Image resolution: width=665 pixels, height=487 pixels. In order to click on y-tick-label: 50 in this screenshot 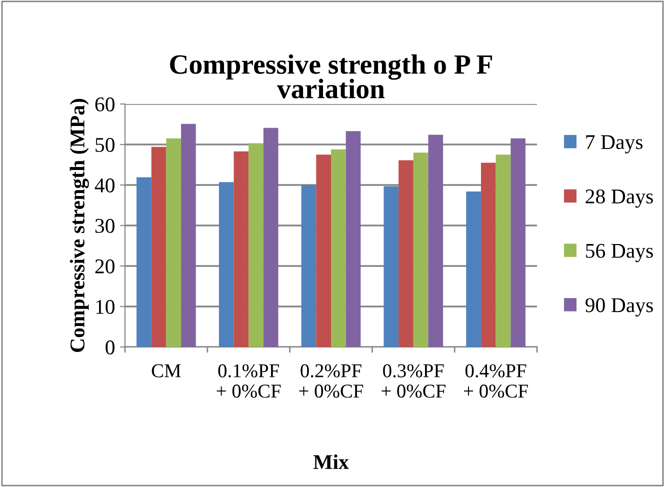, I will do `click(105, 145)`.